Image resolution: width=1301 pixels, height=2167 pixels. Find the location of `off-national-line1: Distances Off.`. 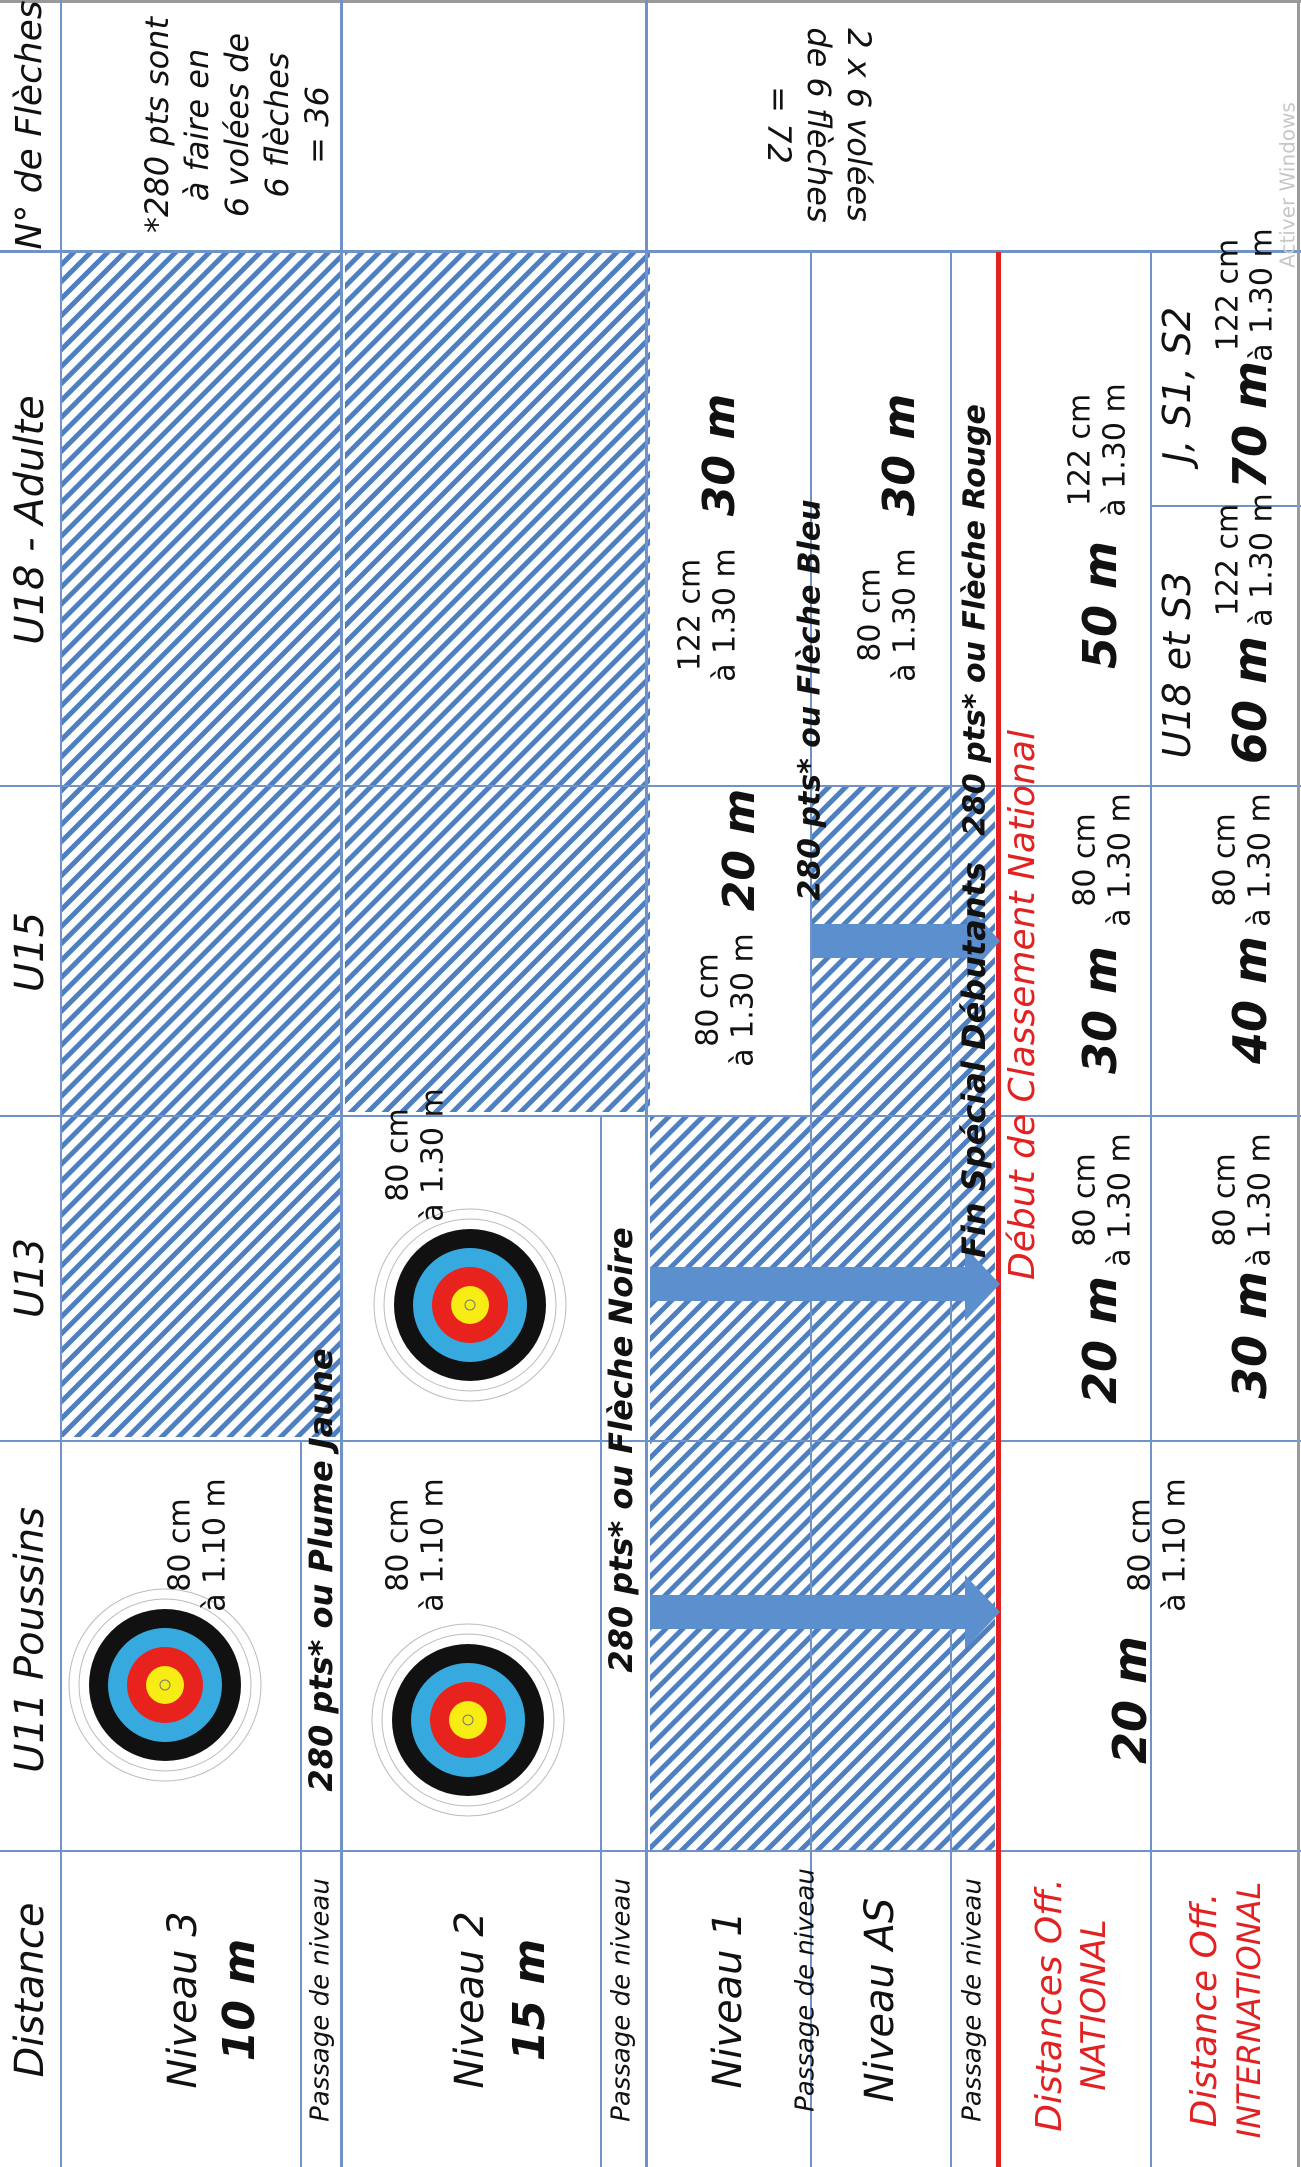

off-national-line1: Distances Off. is located at coordinates (1050, 2005).